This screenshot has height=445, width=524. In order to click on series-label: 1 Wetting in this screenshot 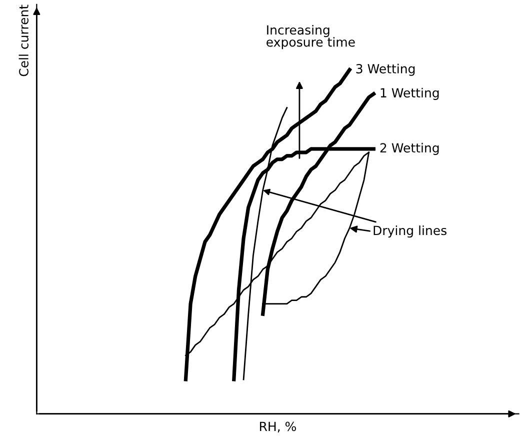, I will do `click(409, 94)`.